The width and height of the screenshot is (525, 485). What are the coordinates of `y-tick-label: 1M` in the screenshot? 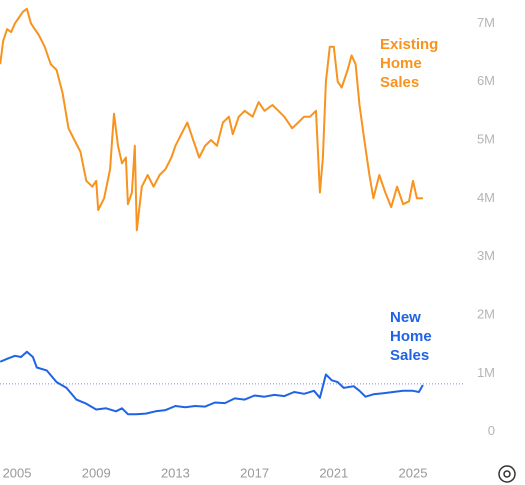 It's located at (486, 372).